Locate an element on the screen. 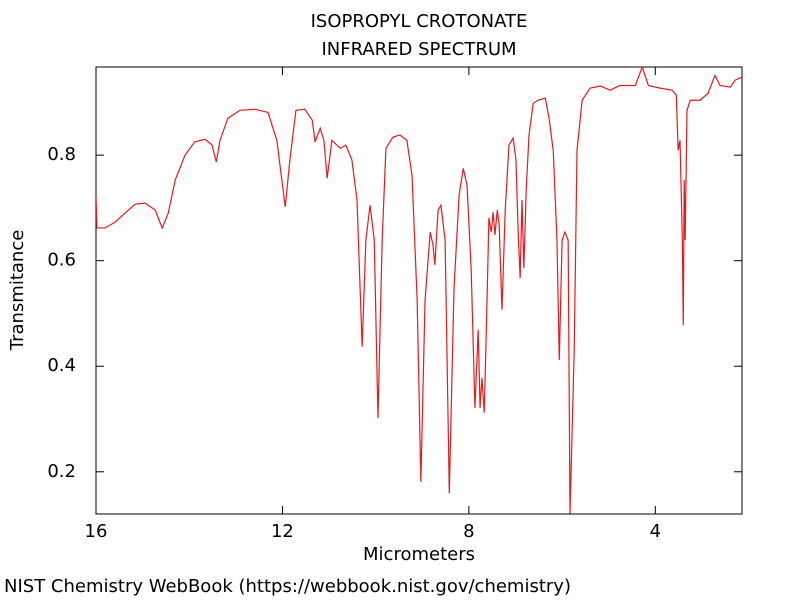 The image size is (800, 600). y-tick-label: 0.8 is located at coordinates (61, 154).